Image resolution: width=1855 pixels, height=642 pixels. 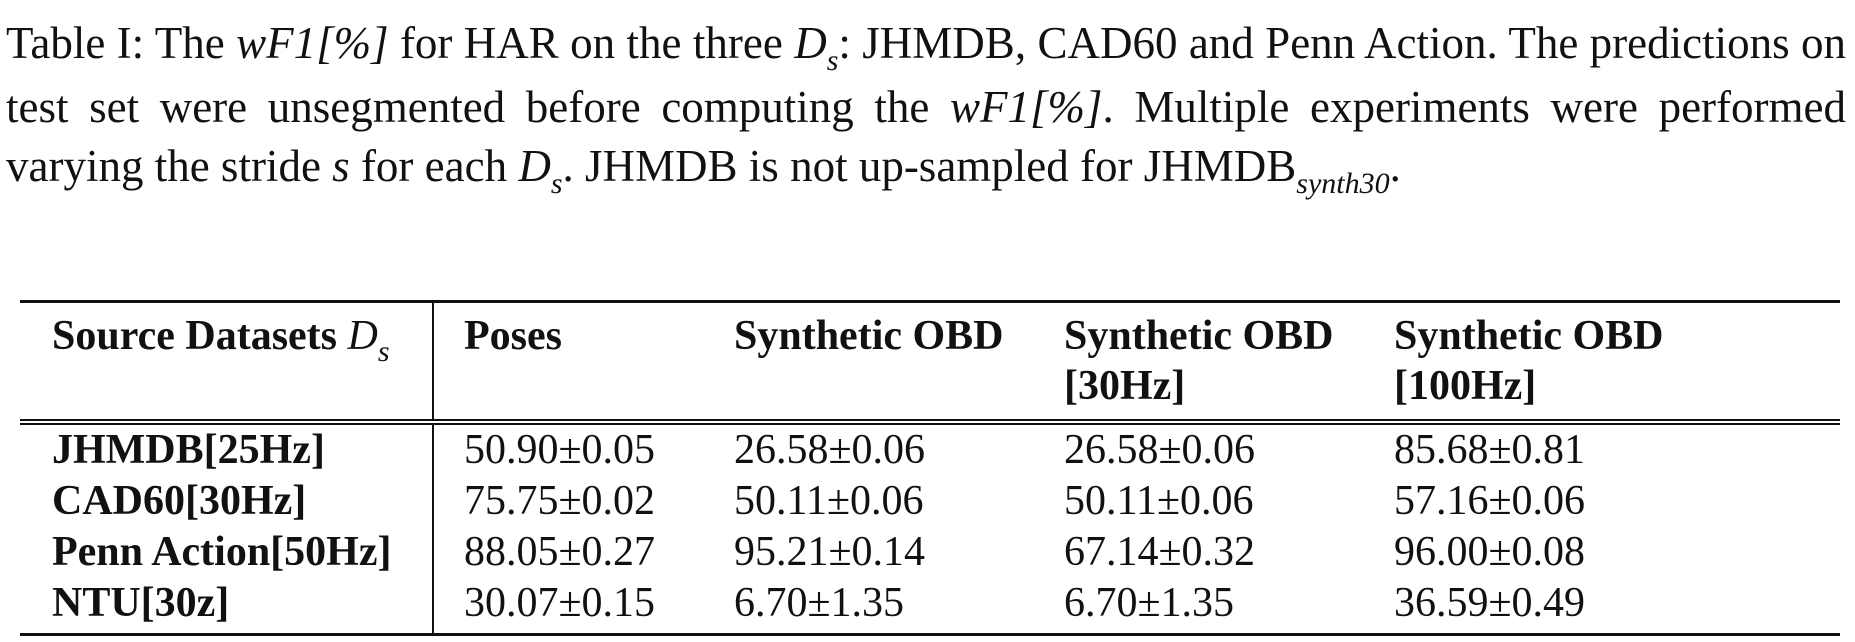 What do you see at coordinates (513, 336) in the screenshot?
I see `header-poses: Poses` at bounding box center [513, 336].